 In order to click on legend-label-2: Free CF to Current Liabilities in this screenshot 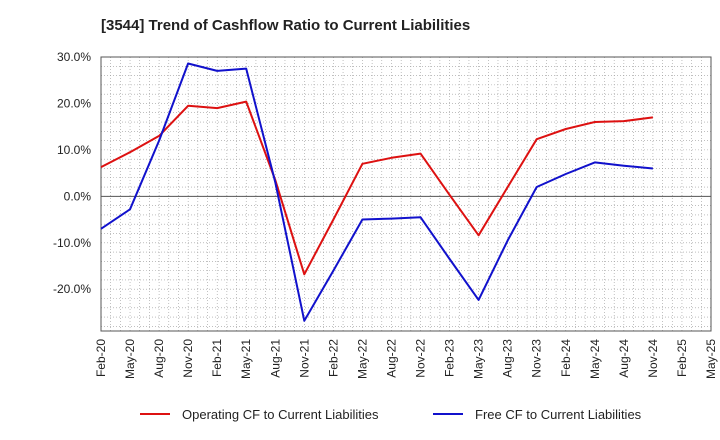, I will do `click(558, 414)`.